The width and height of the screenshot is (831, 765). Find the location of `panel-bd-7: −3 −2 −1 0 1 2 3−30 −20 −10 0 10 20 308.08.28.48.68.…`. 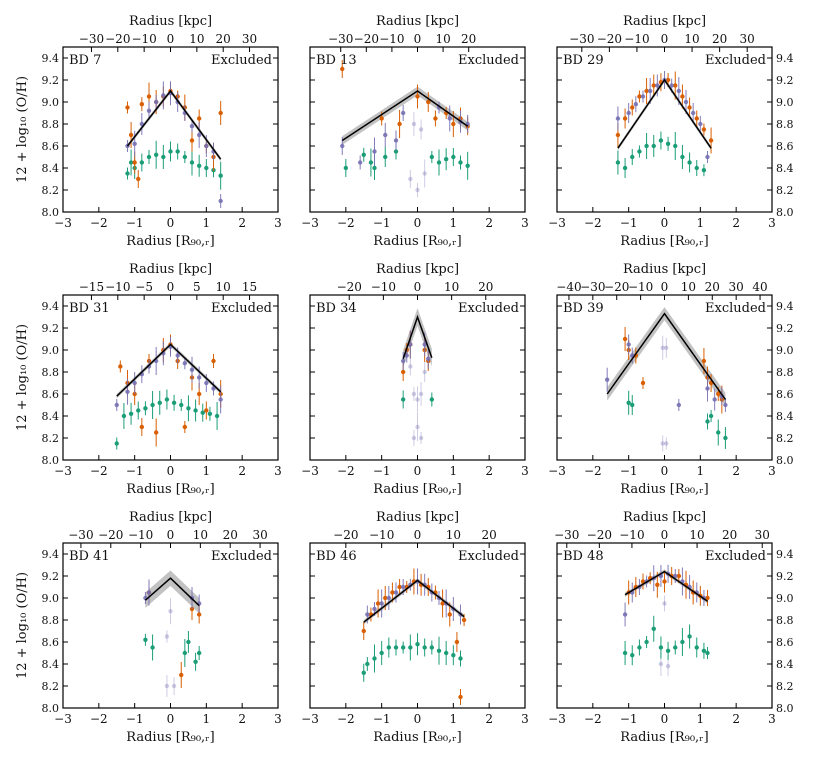

panel-bd-7: −3 −2 −1 0 1 2 3−30 −20 −10 0 10 20 308.08.28.48.68.… is located at coordinates (148, 131).